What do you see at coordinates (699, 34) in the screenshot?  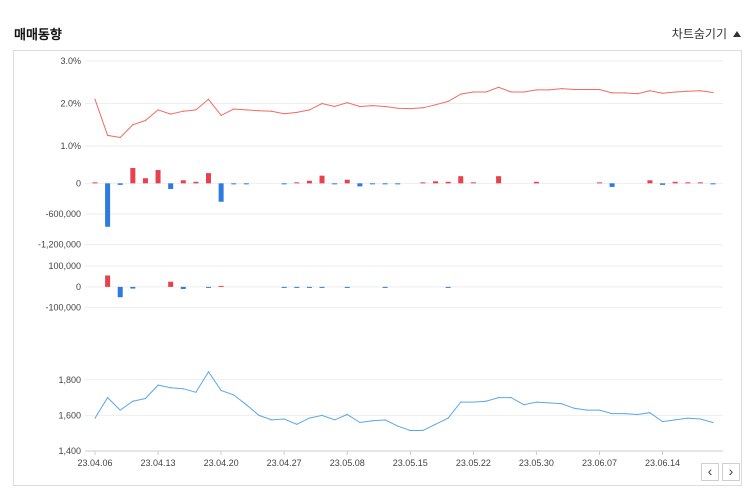 I see `hide-chart-label: 차트숨기기` at bounding box center [699, 34].